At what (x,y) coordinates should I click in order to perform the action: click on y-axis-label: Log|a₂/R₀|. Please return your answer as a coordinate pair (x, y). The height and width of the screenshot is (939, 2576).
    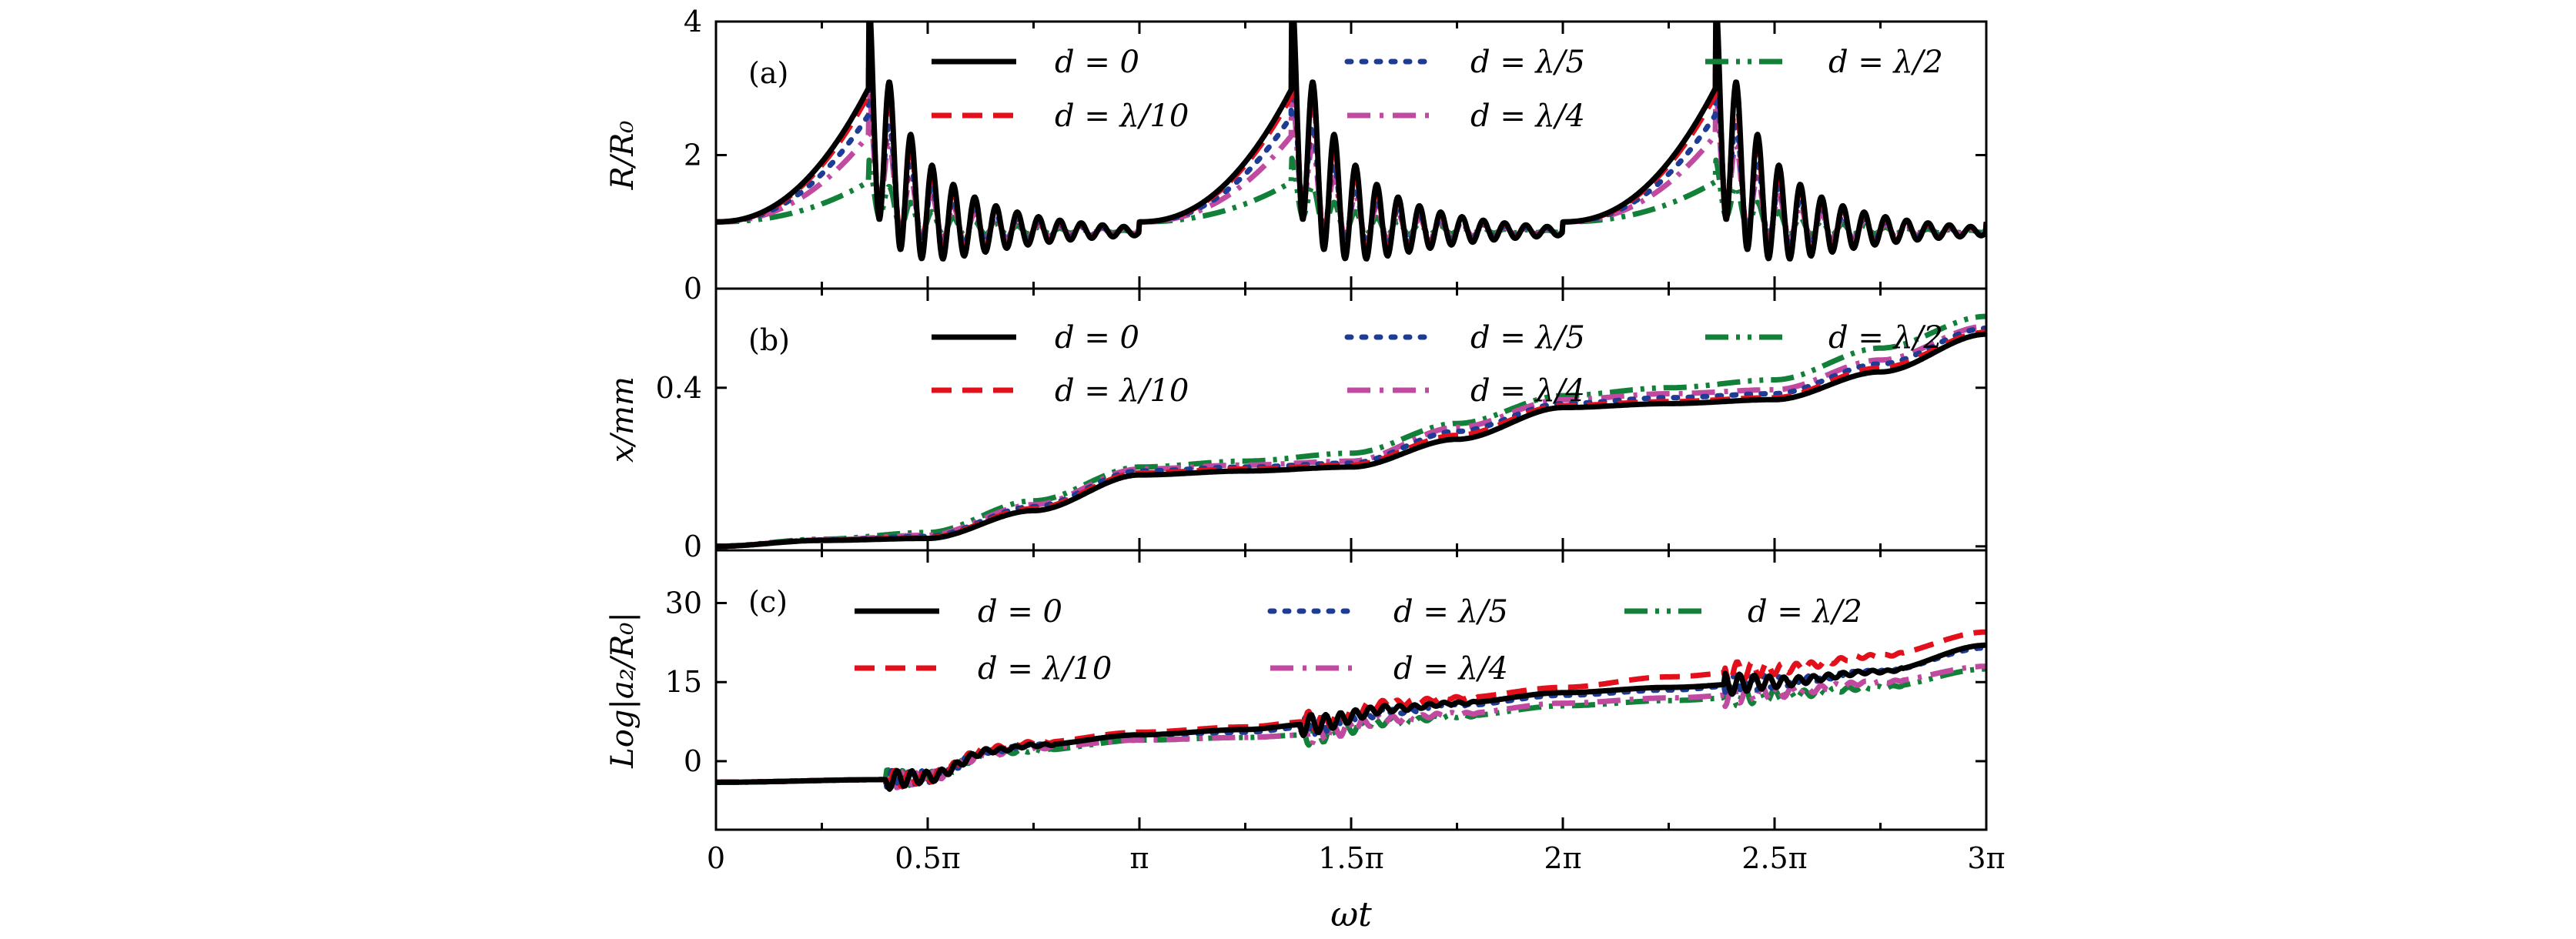
    Looking at the image, I should click on (623, 690).